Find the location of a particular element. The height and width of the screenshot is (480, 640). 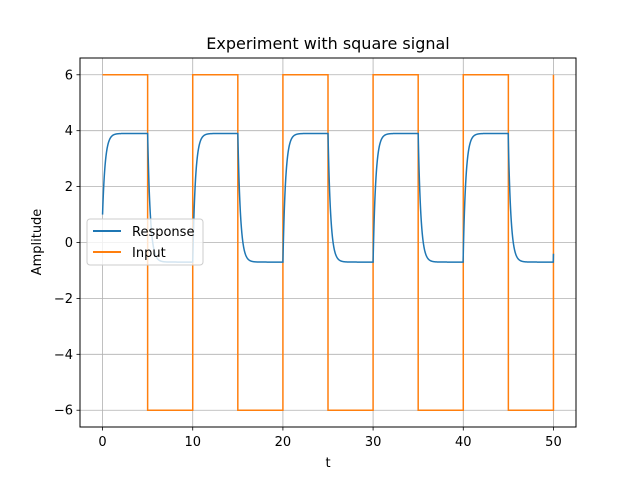

x-tick-label: 50 is located at coordinates (553, 442).